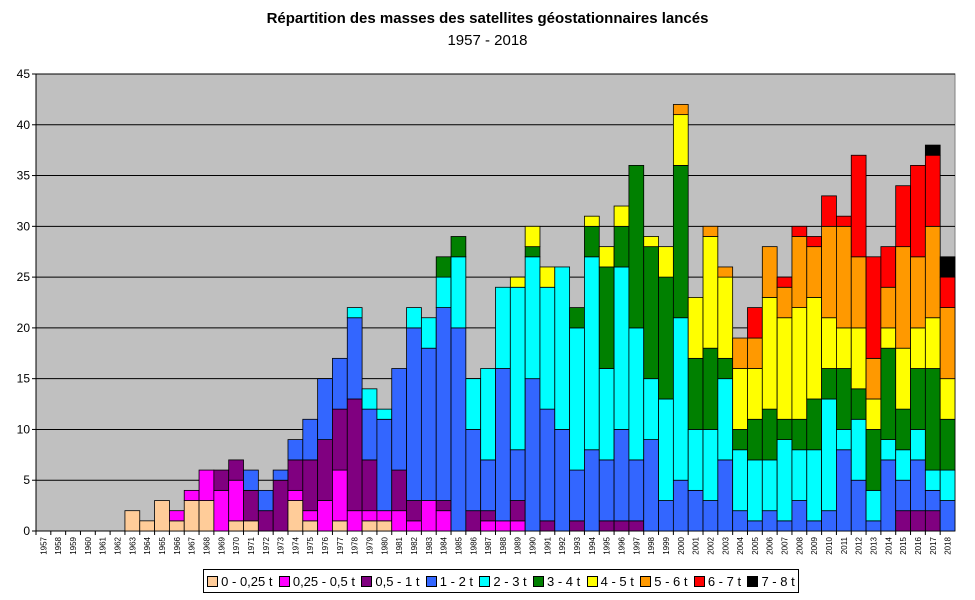 The height and width of the screenshot is (600, 975). I want to click on x-tick-label: 1975, so click(310, 545).